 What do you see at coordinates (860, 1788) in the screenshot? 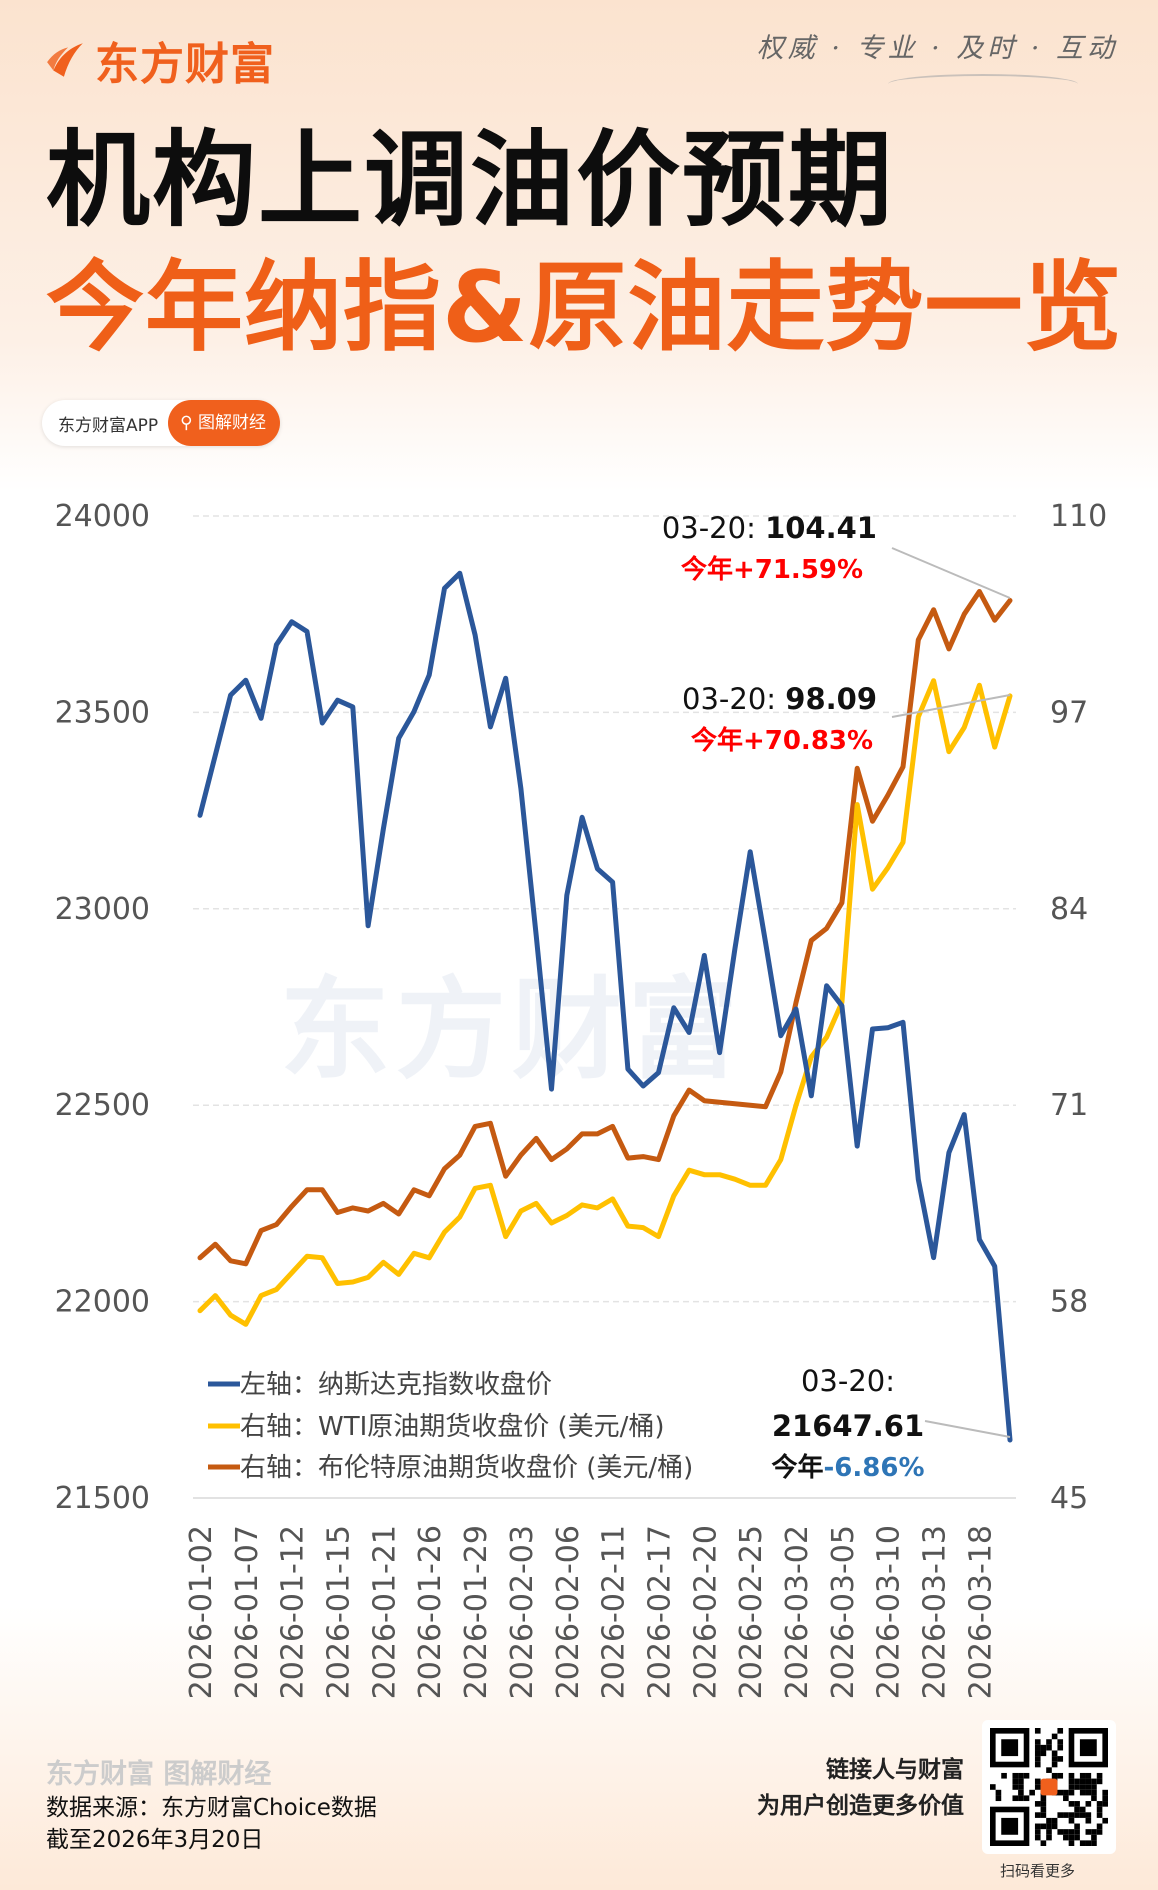
I see `footer-slogan: 链接人与财富 为用户创造更多价值` at bounding box center [860, 1788].